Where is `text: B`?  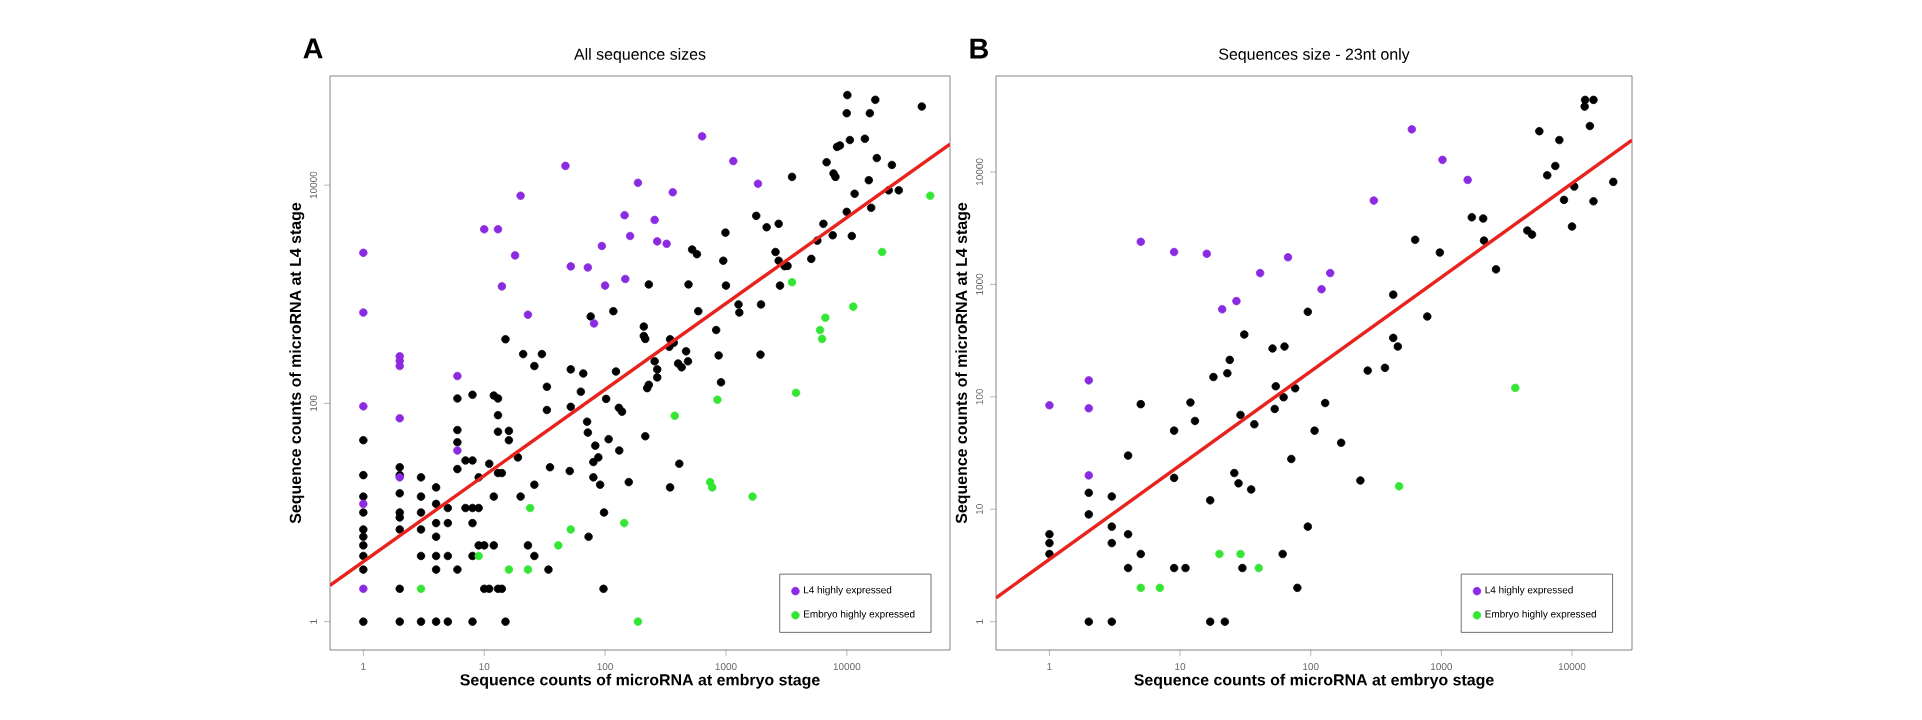 text: B is located at coordinates (979, 48).